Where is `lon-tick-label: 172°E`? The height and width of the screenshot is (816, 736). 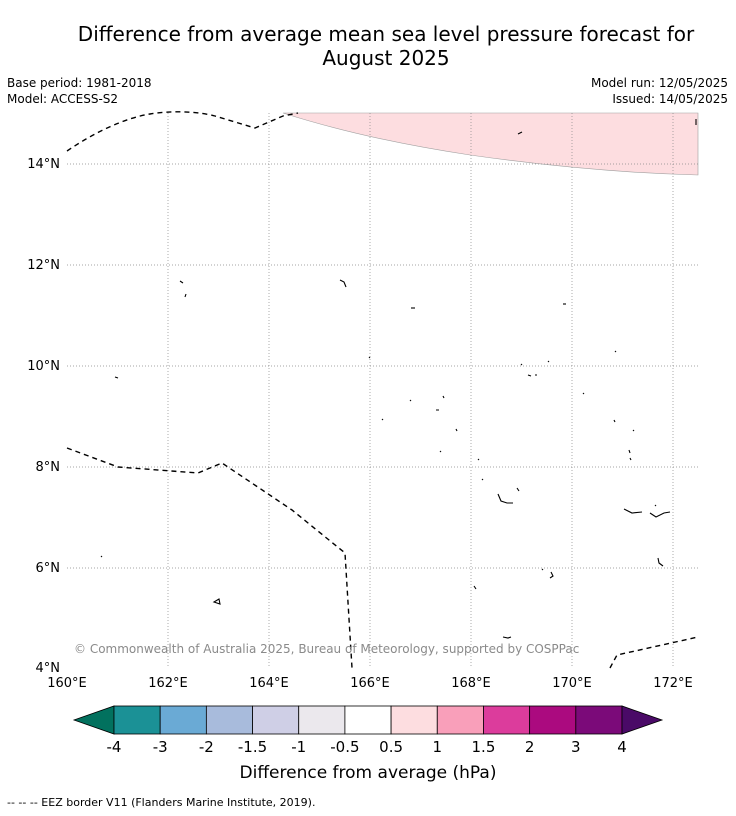 lon-tick-label: 172°E is located at coordinates (673, 683).